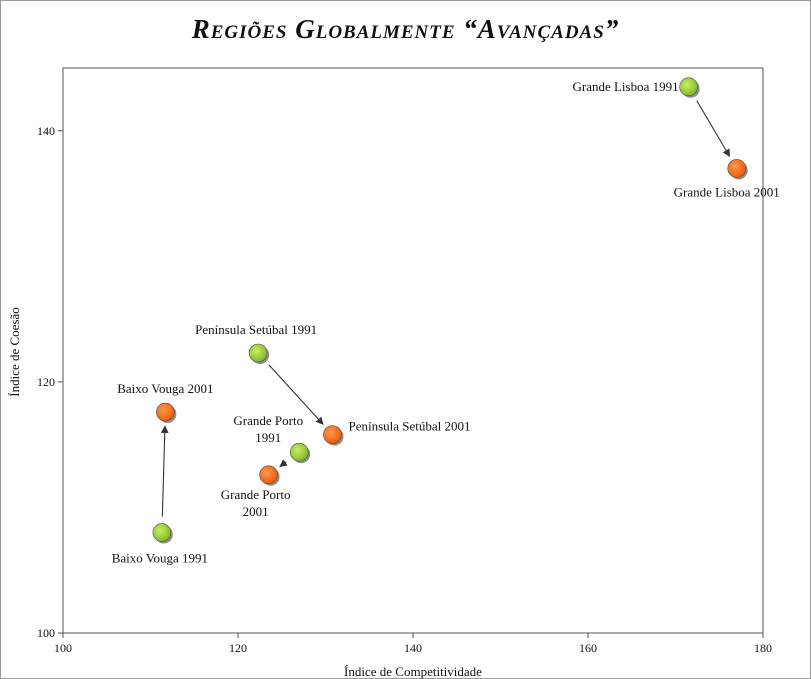  I want to click on chart-title: Regiões Globalmente “Avançadas”, so click(405, 29).